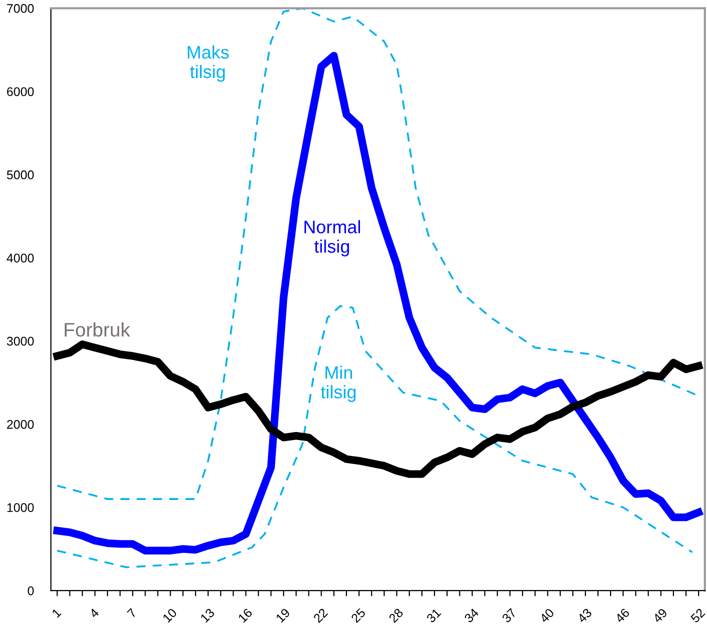 The image size is (707, 635). What do you see at coordinates (20, 341) in the screenshot?
I see `y-tick-label: 3000` at bounding box center [20, 341].